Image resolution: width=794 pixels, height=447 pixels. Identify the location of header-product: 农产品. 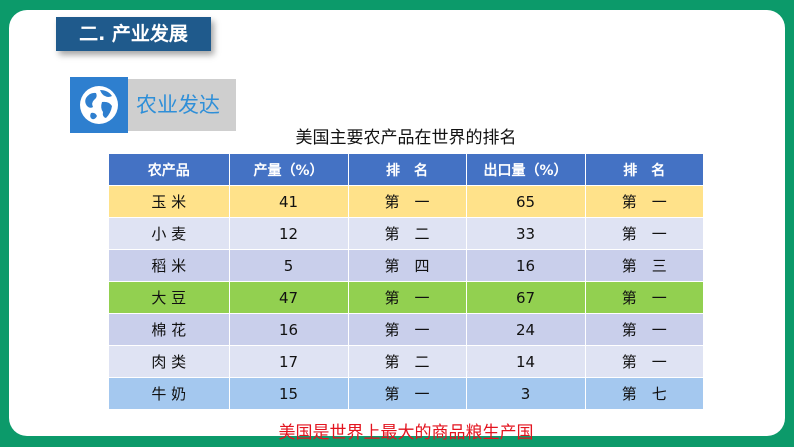
(169, 170).